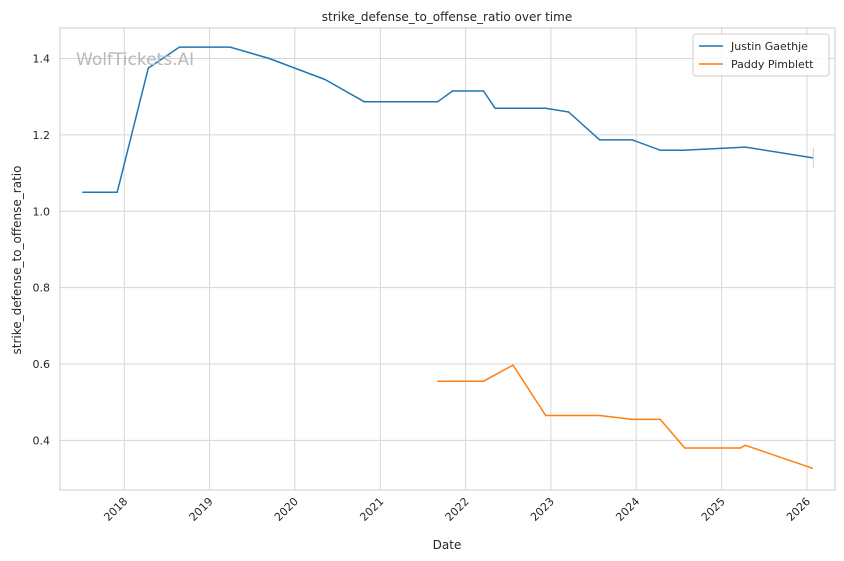 Image resolution: width=844 pixels, height=561 pixels. I want to click on y-tick-label: 0.4, so click(42, 440).